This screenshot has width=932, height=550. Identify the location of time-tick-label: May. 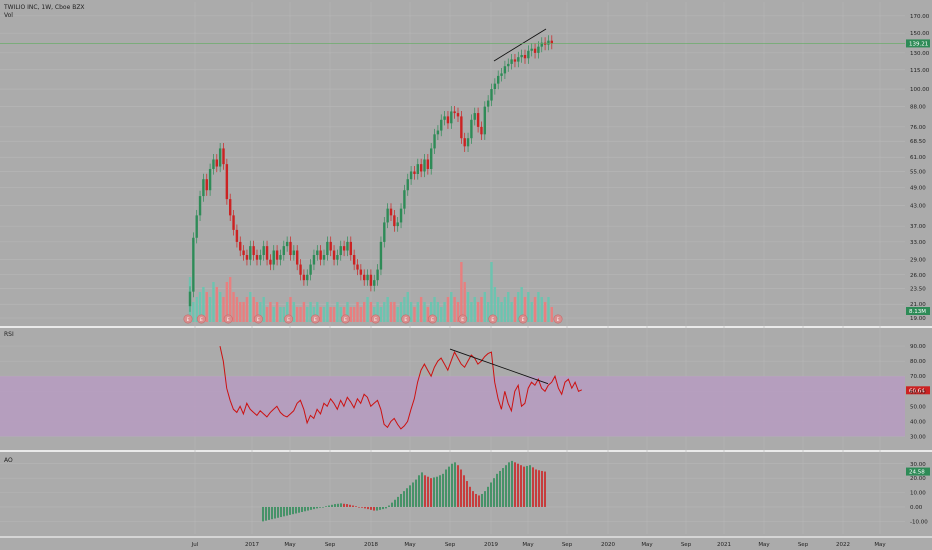
(290, 545).